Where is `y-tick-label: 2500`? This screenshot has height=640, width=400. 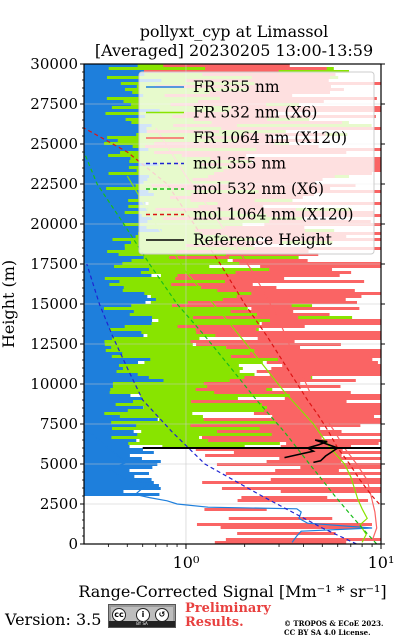 y-tick-label: 2500 is located at coordinates (59, 504).